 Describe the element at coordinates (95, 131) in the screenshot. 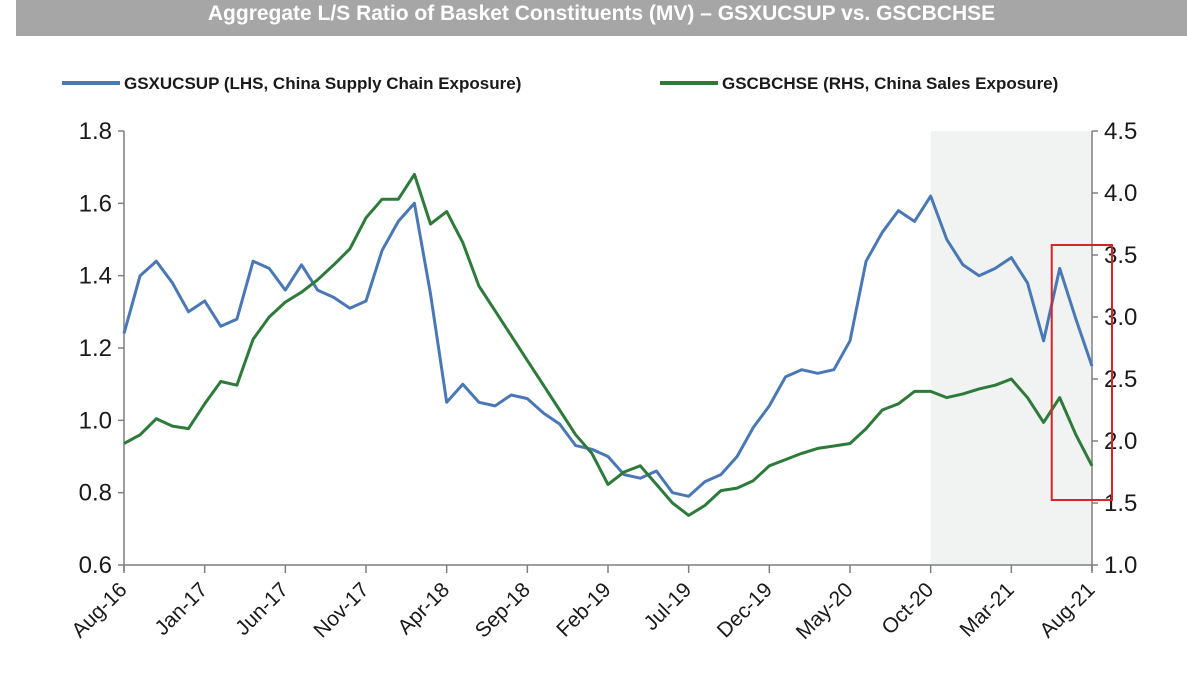

I see `left-tick-label: 1.8` at that location.